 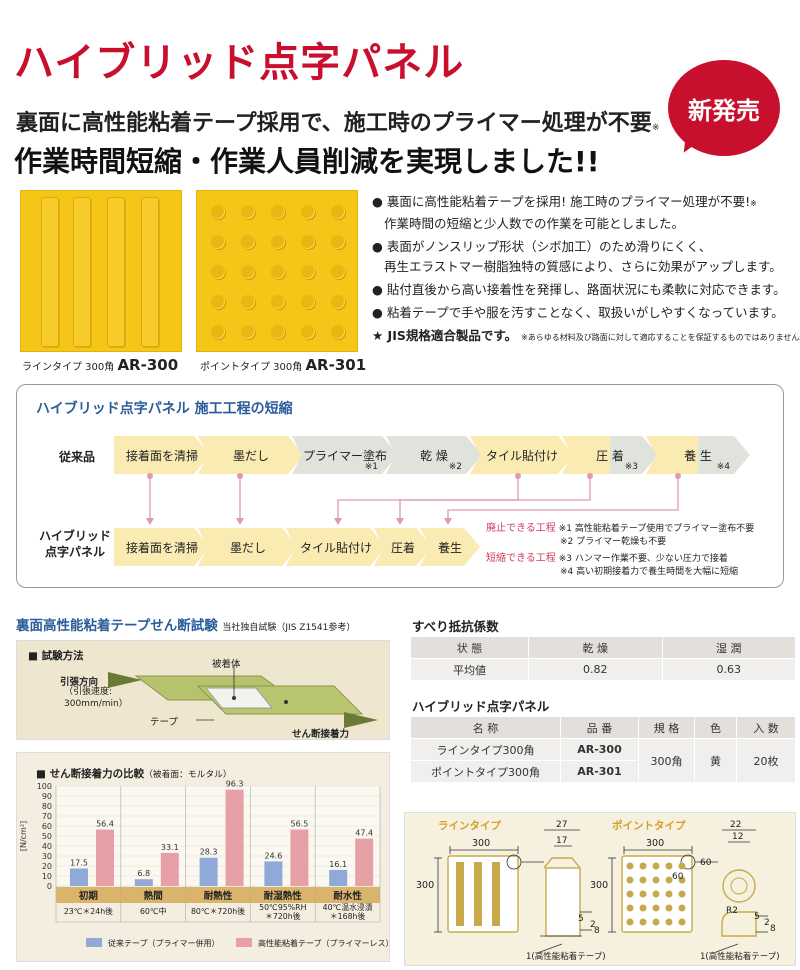 I want to click on y-tick-label: 30, so click(x=47, y=856).